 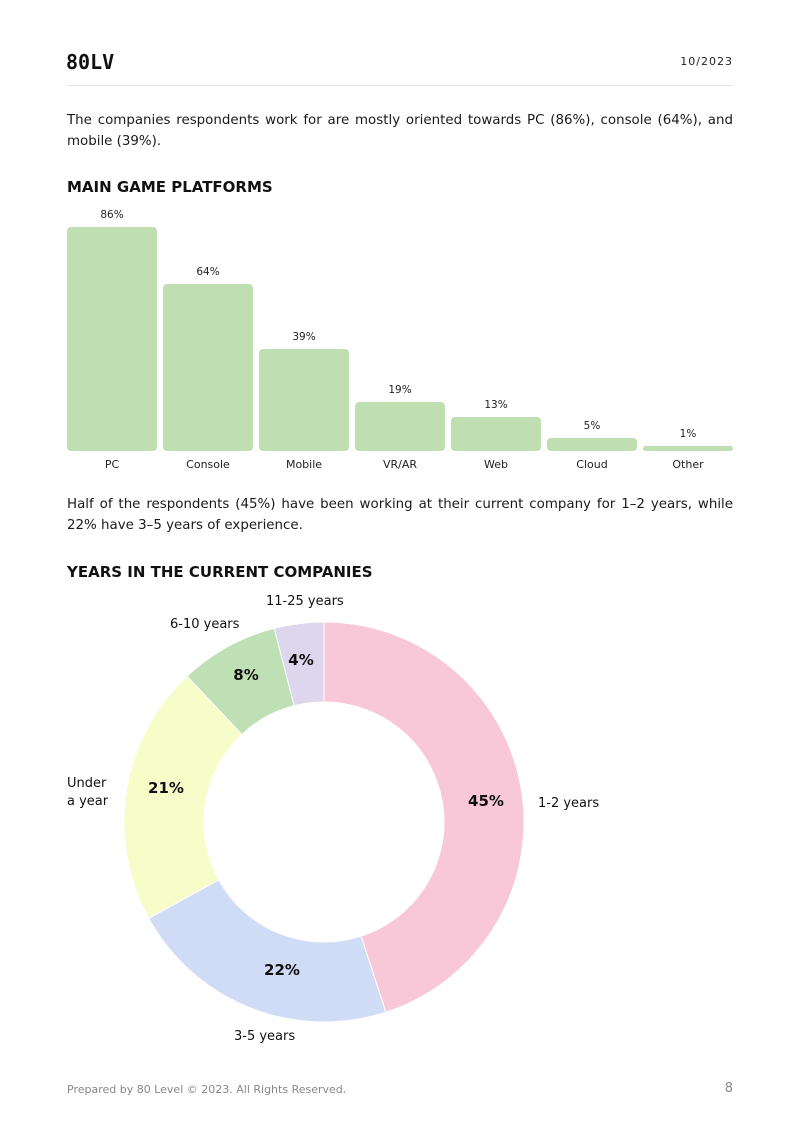 I want to click on bar-category-label: VR/AR, so click(x=400, y=464).